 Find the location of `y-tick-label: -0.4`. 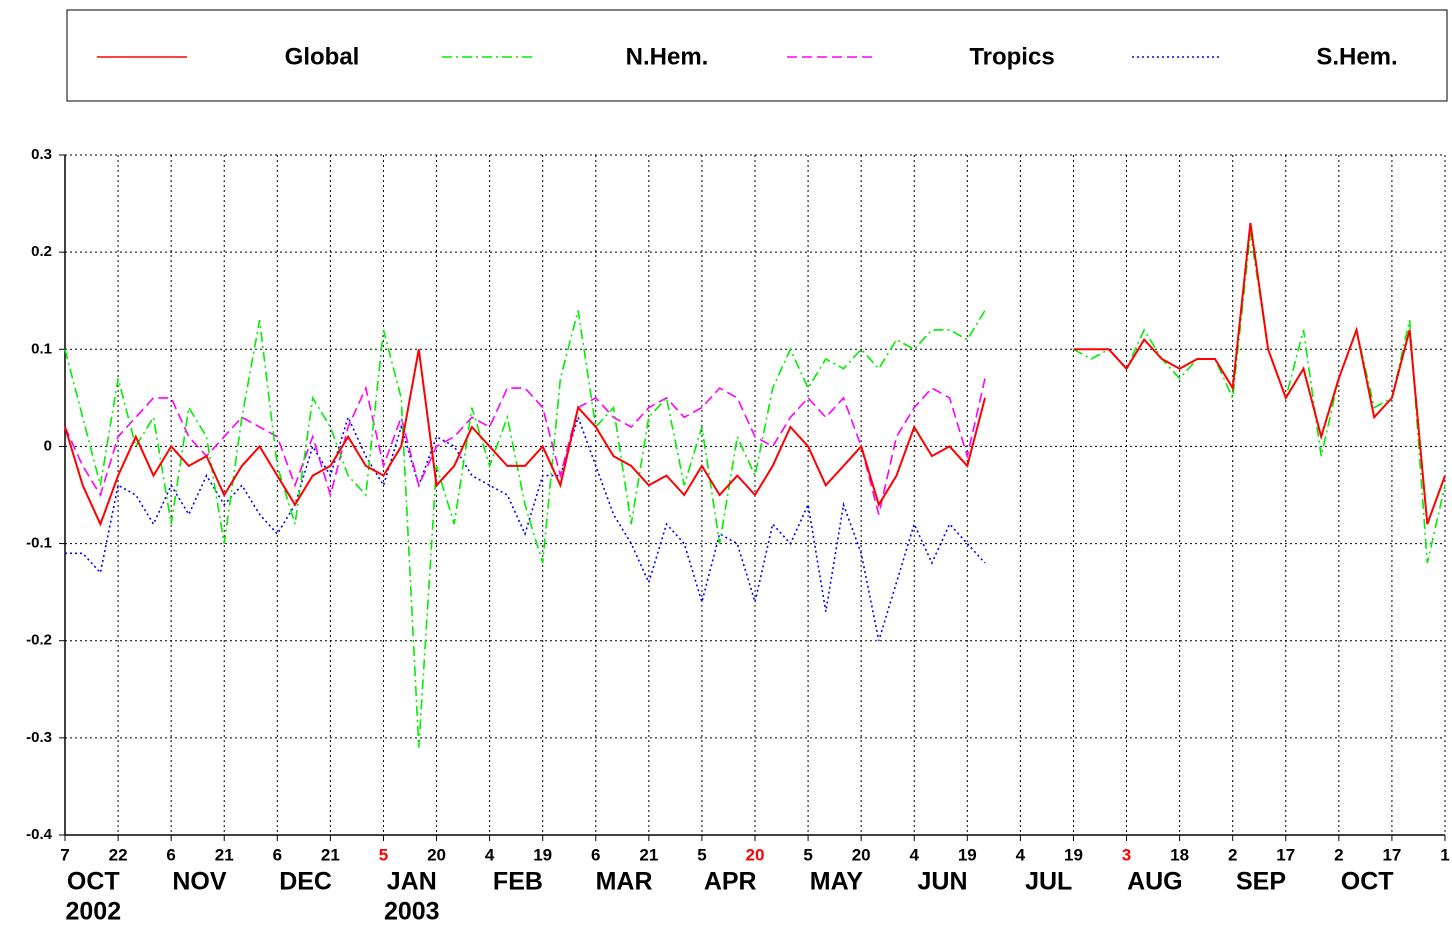

y-tick-label: -0.4 is located at coordinates (39, 834).